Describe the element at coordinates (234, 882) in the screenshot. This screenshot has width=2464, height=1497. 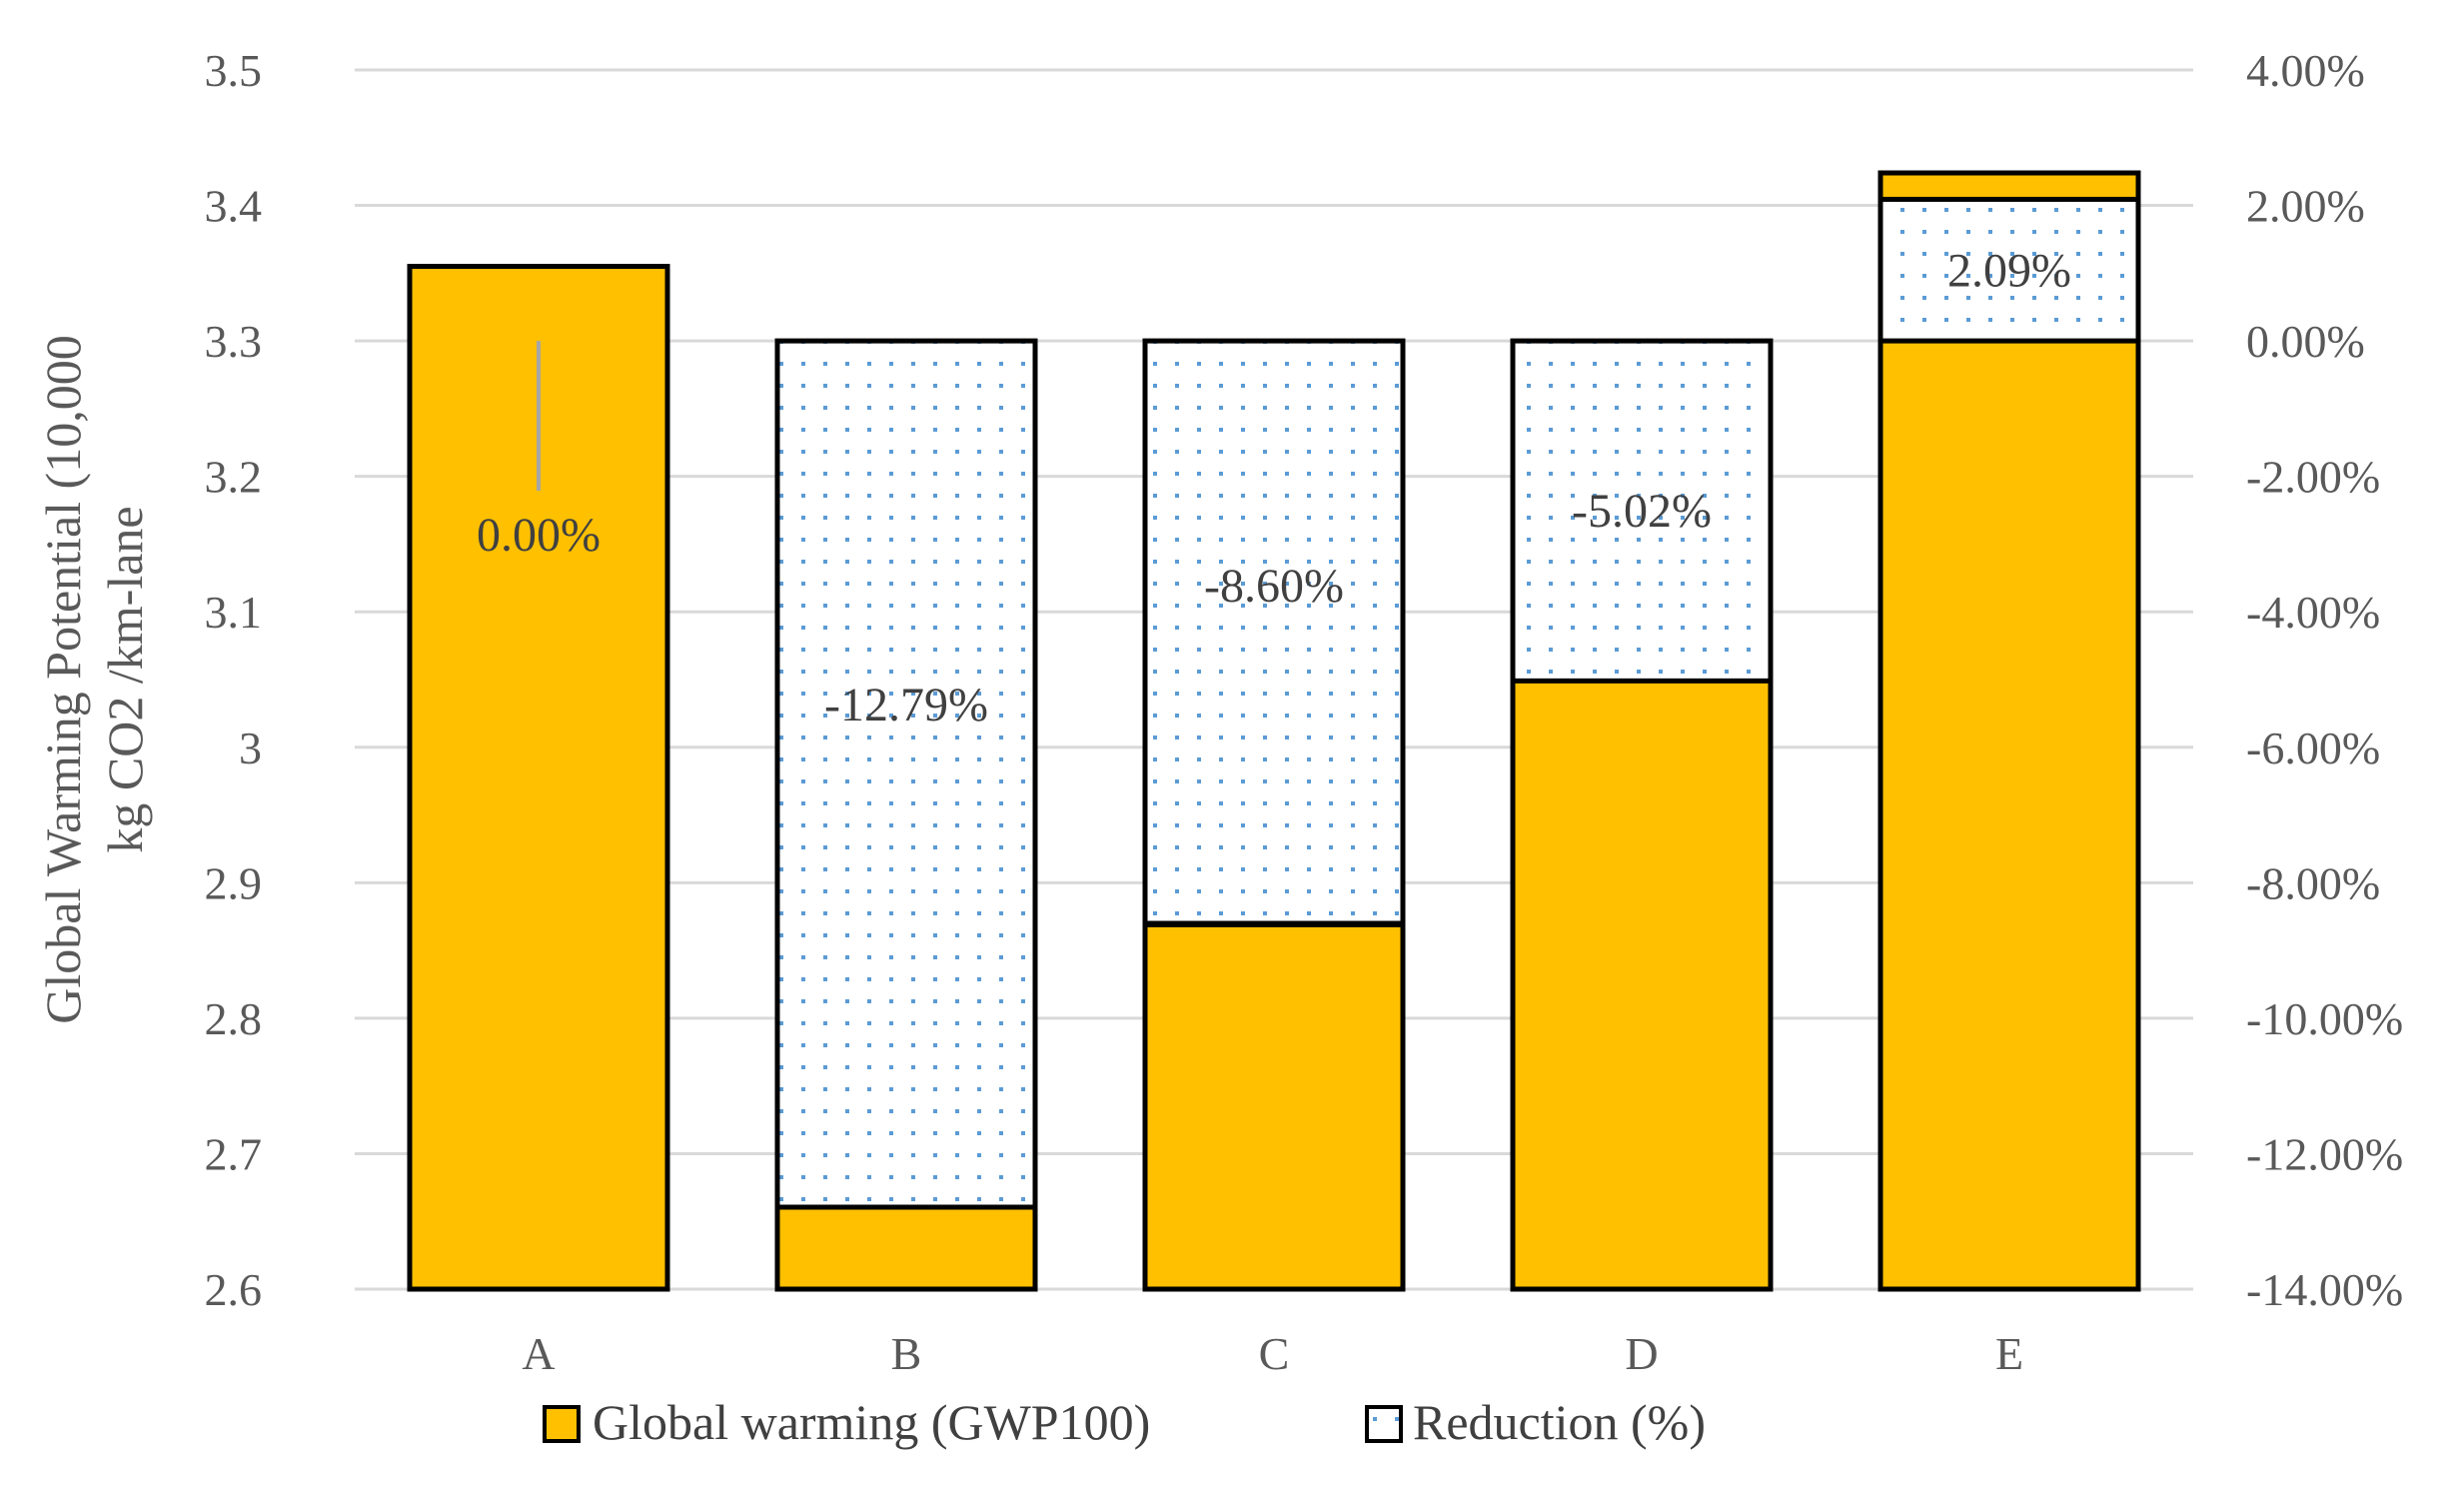
I see `y-tick-label: 2.9` at that location.